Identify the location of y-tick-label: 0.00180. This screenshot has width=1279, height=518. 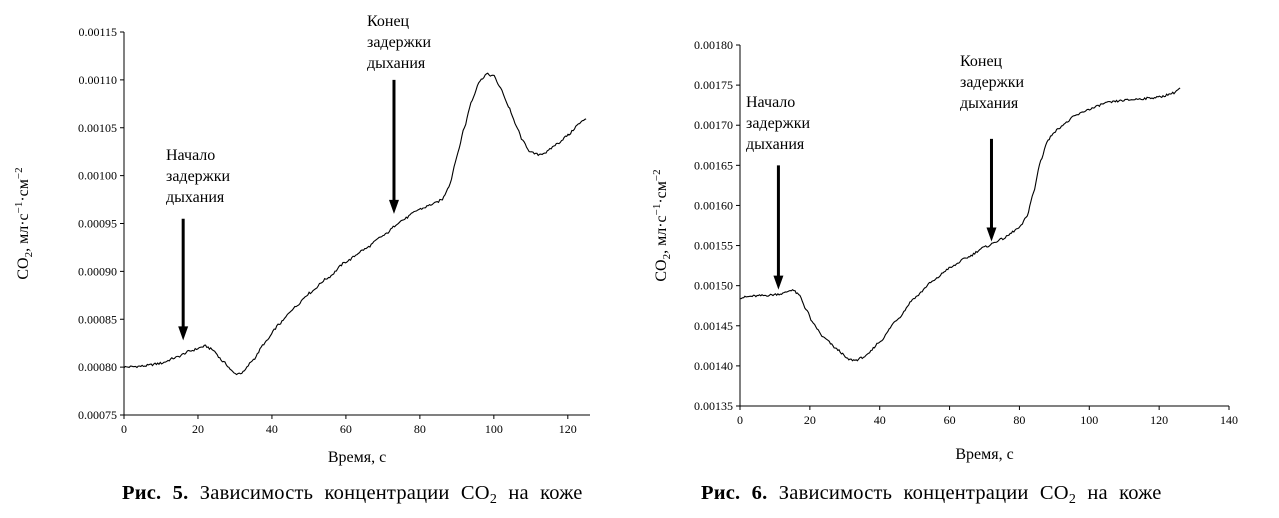
(713, 45).